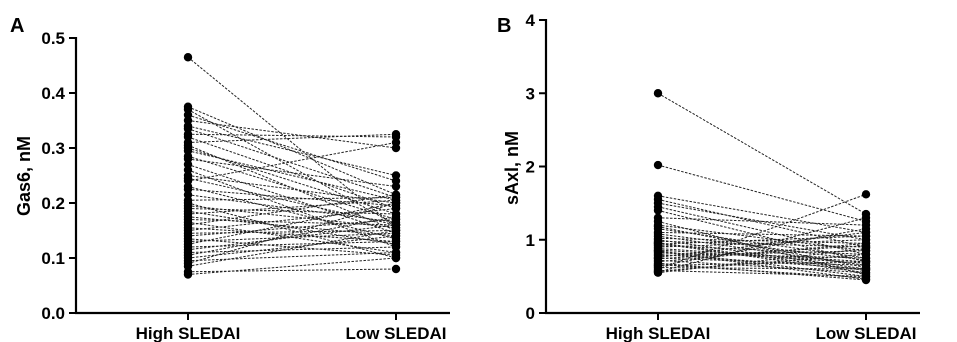  Describe the element at coordinates (530, 313) in the screenshot. I see `panel-b-y-tick-label-0: 0` at that location.